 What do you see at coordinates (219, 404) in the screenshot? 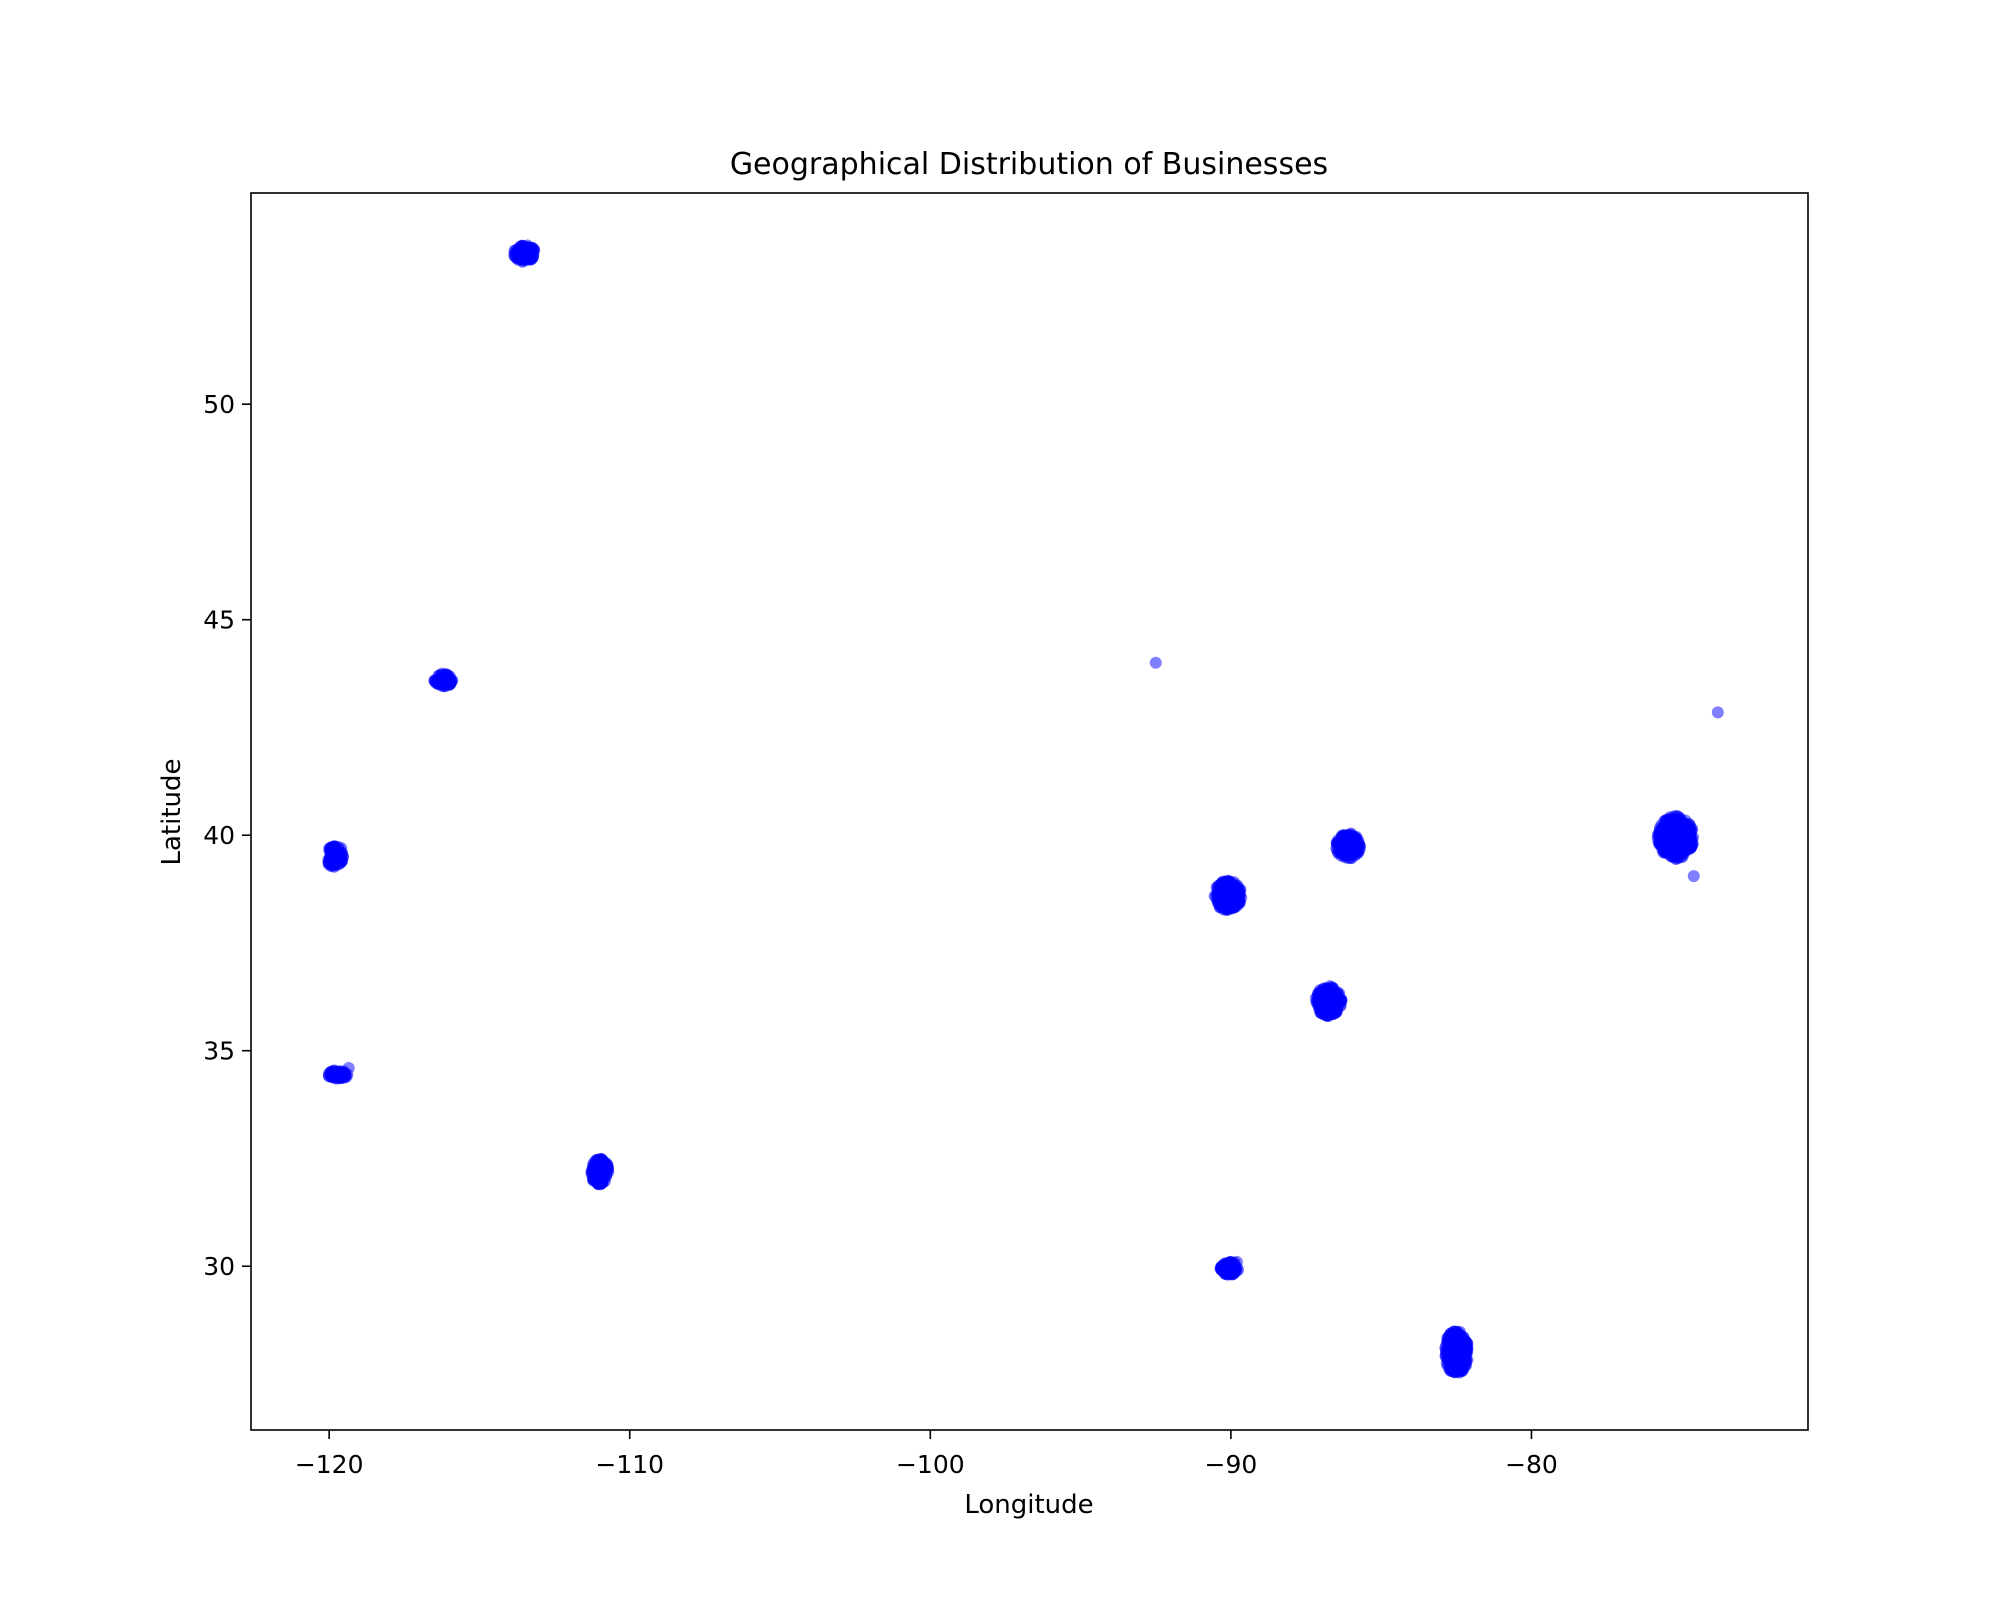
I see `y-tick-label: 50` at bounding box center [219, 404].